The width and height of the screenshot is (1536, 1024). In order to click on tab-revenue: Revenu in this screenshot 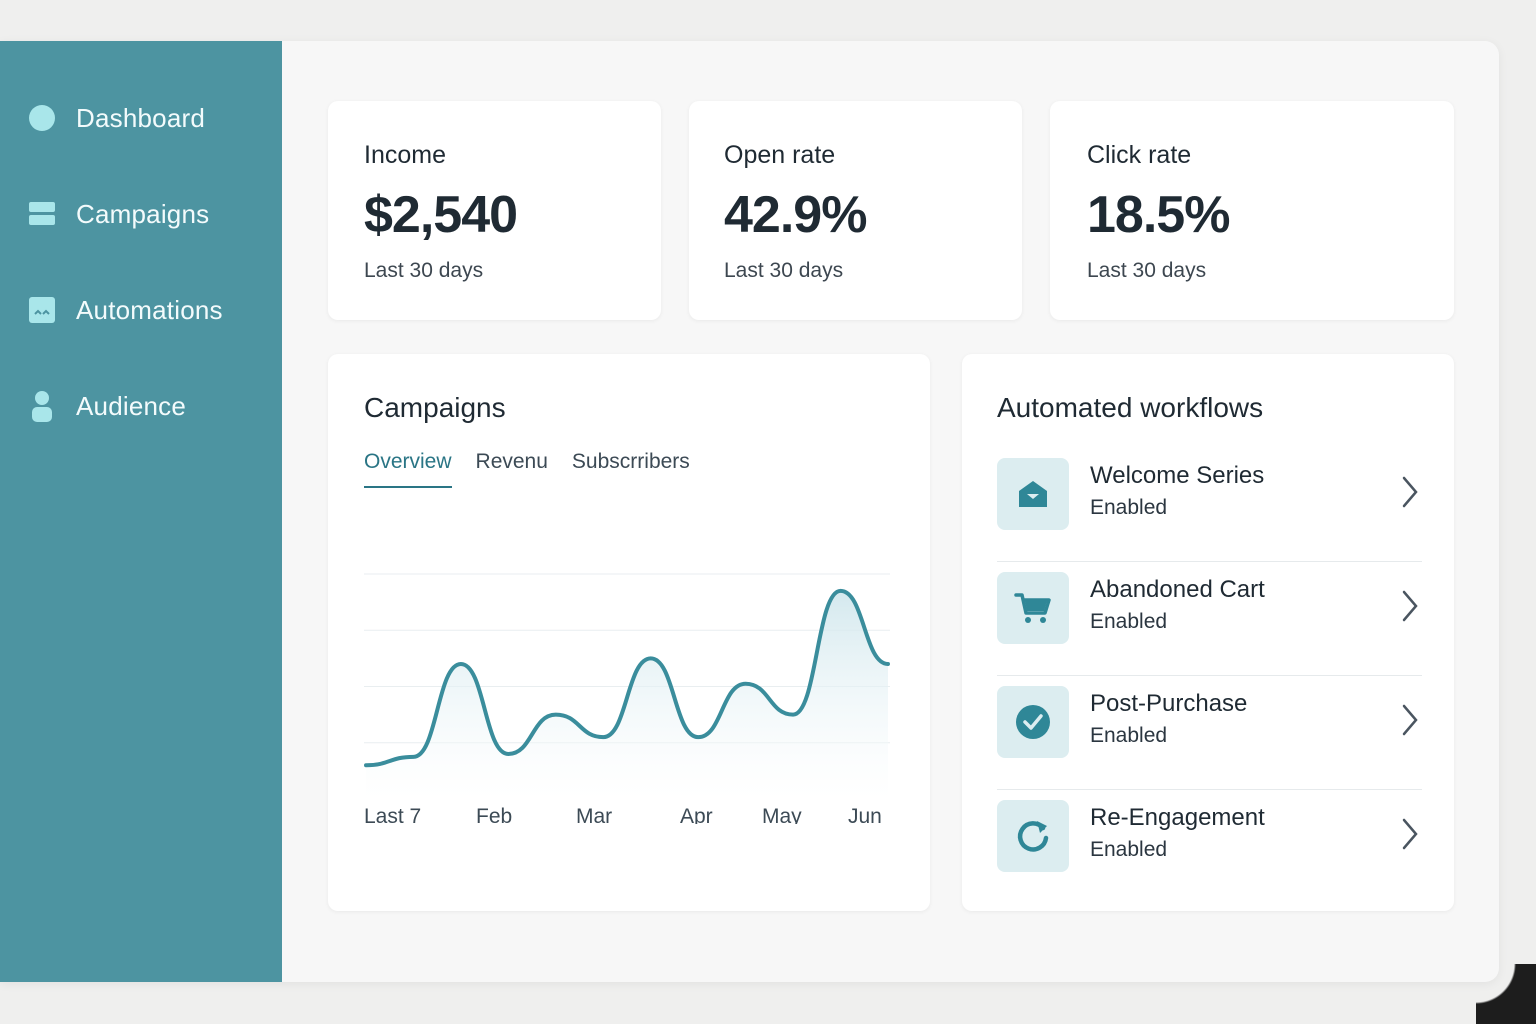, I will do `click(511, 461)`.